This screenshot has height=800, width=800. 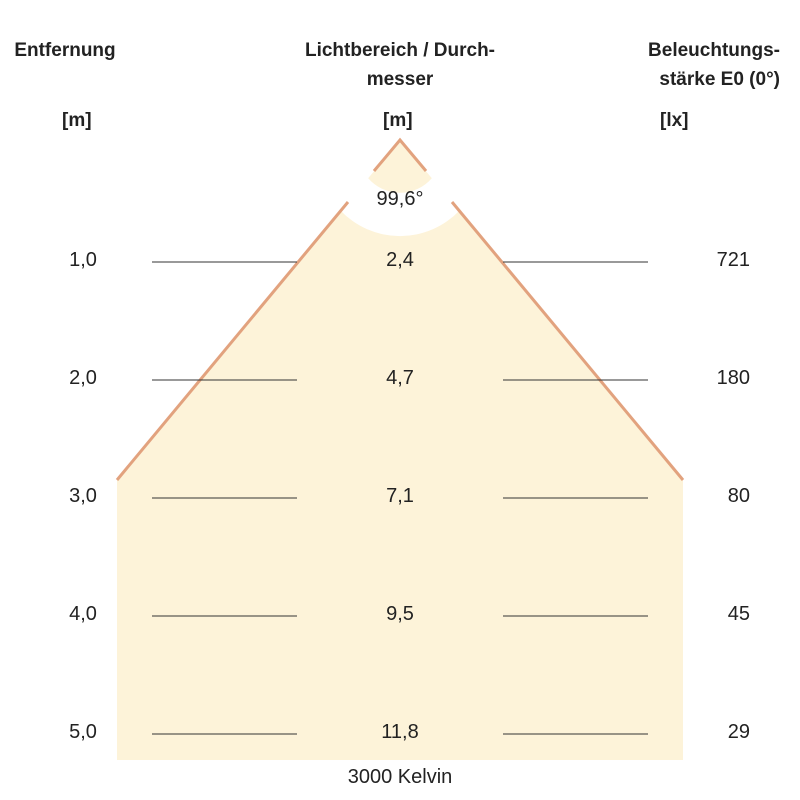 What do you see at coordinates (400, 496) in the screenshot?
I see `row-diameter: 7,1` at bounding box center [400, 496].